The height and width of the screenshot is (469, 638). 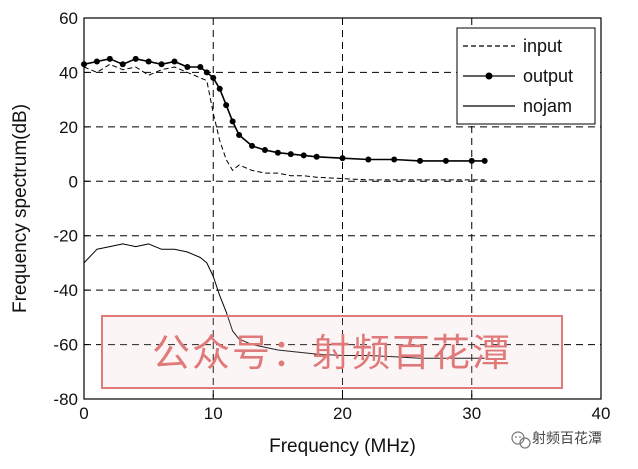 What do you see at coordinates (471, 413) in the screenshot?
I see `x-tick-label: 30` at bounding box center [471, 413].